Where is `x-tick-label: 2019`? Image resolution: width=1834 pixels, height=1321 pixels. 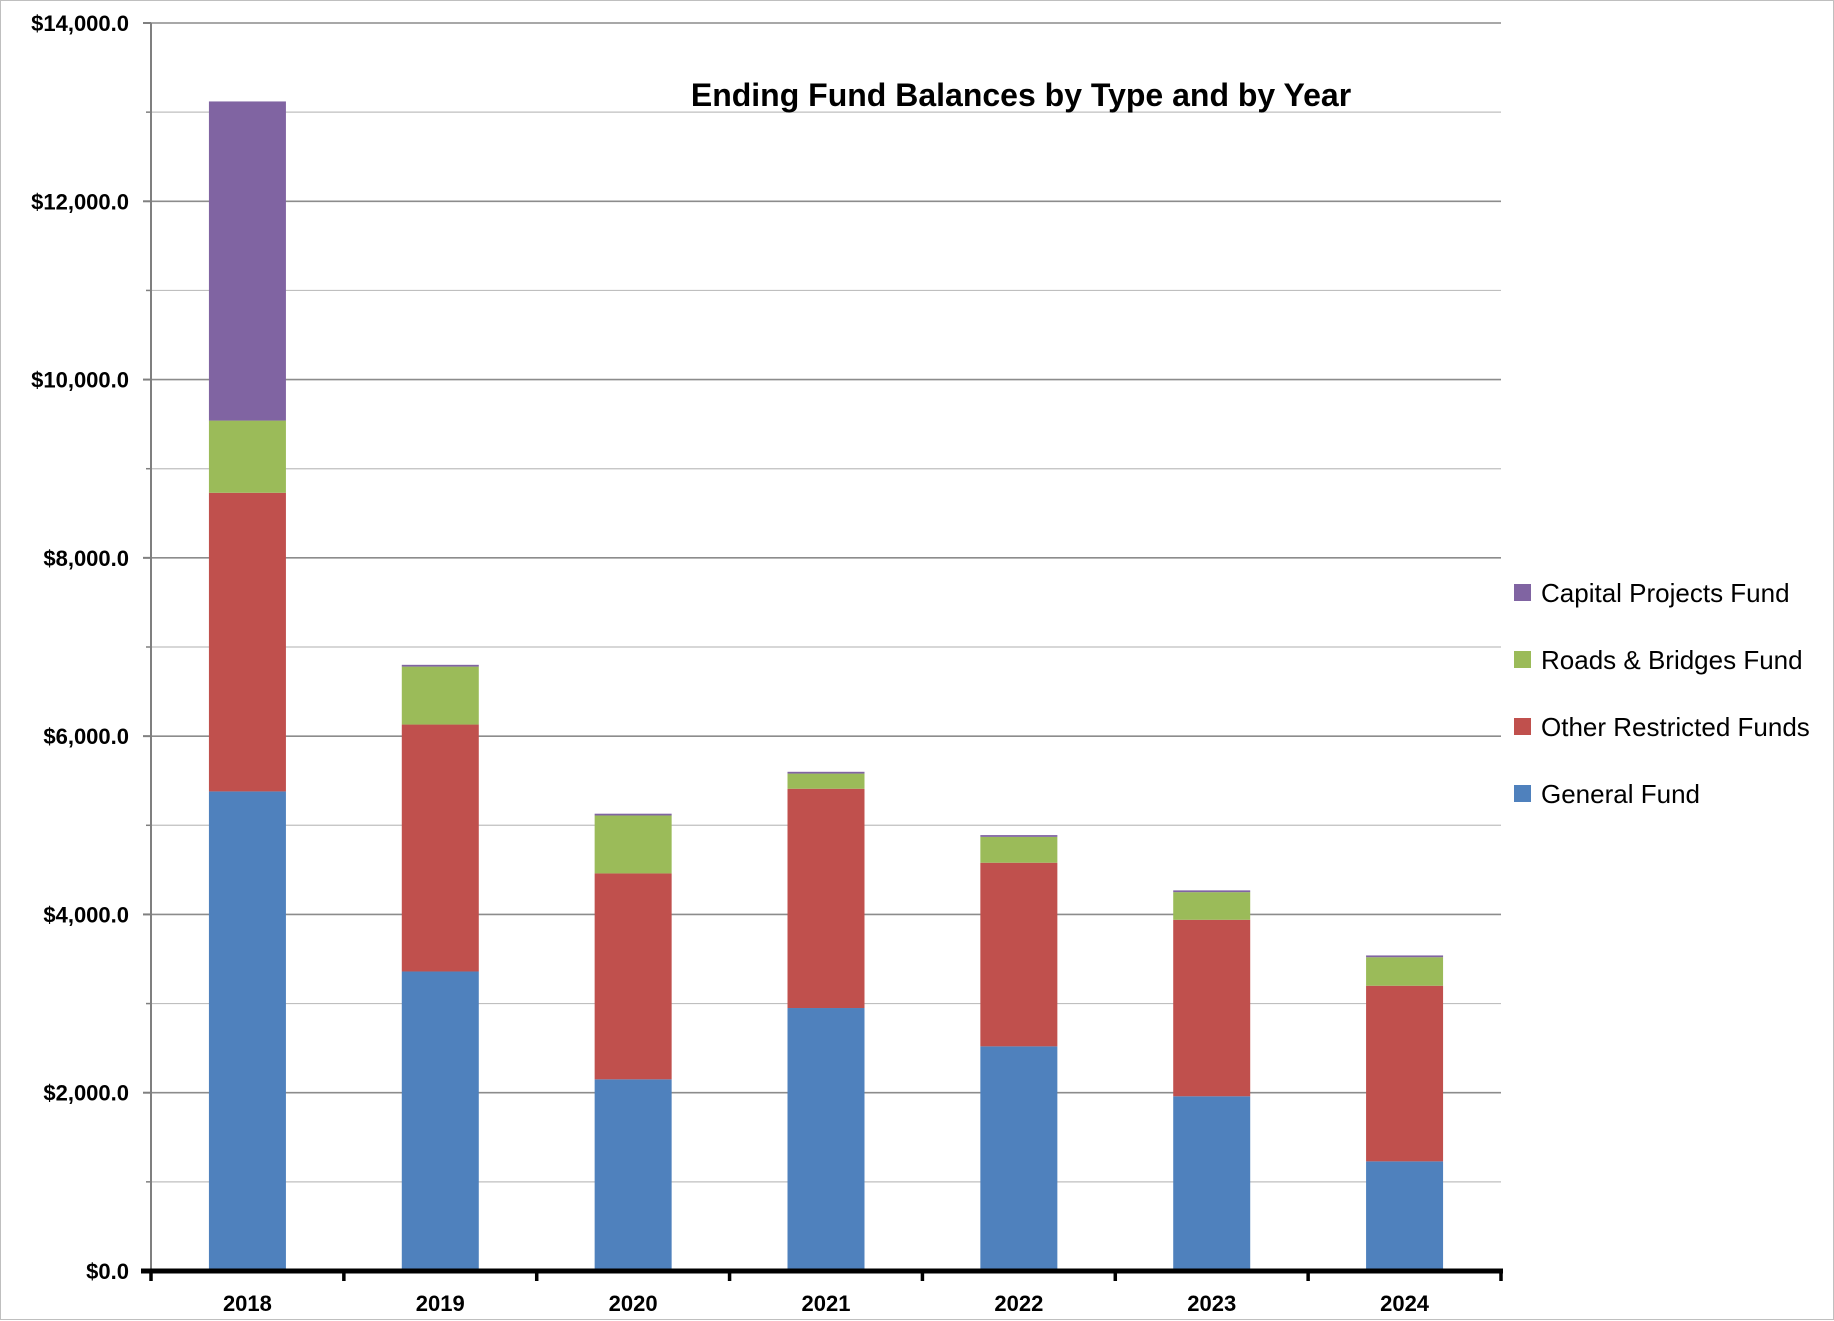 x-tick-label: 2019 is located at coordinates (440, 1303).